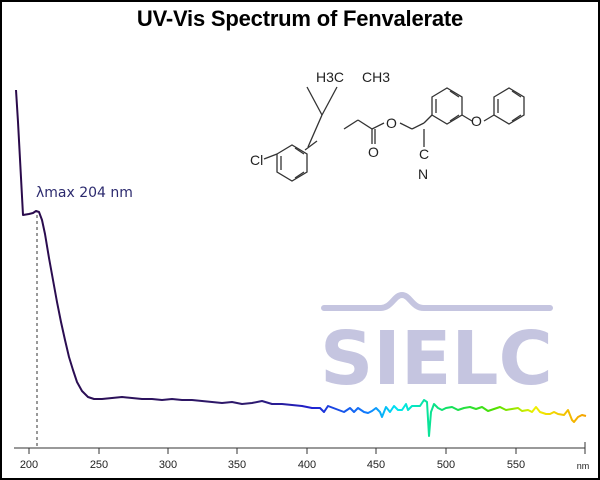  I want to click on watermark-text: SIELC, so click(436, 359).